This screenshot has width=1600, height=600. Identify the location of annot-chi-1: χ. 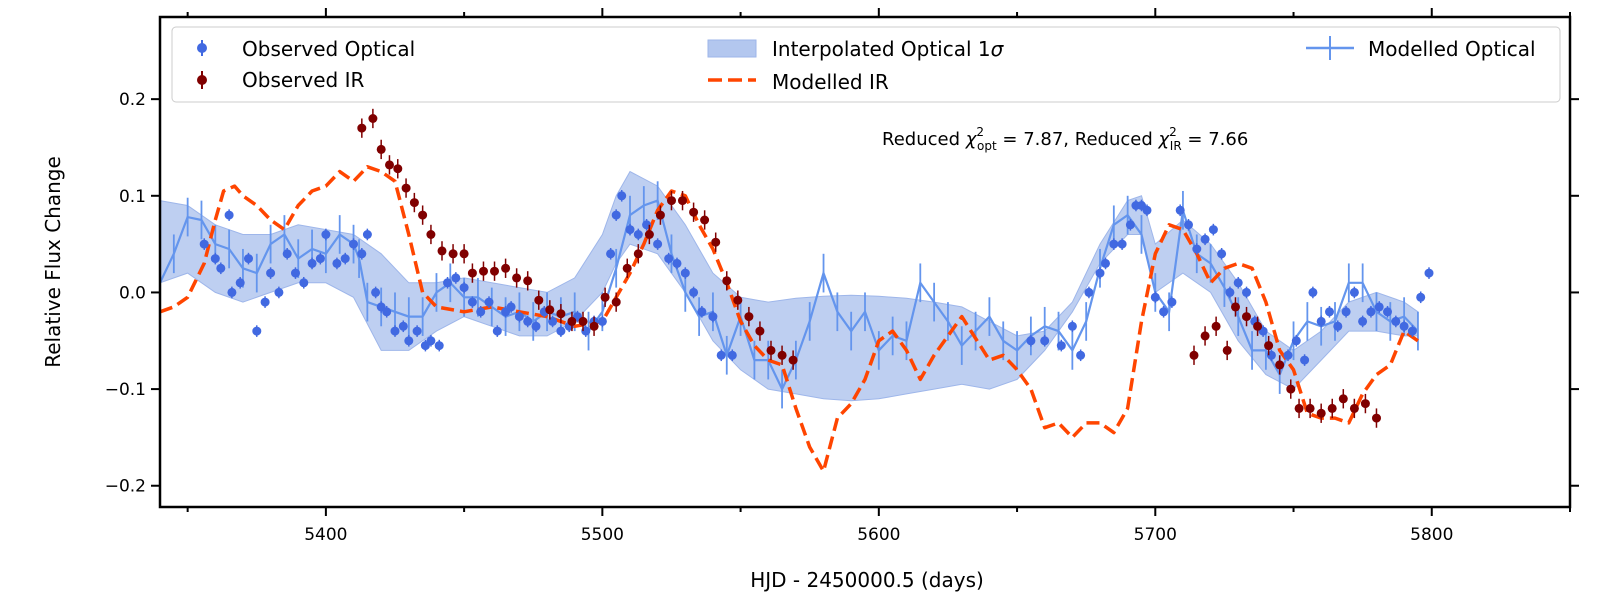
(971, 139).